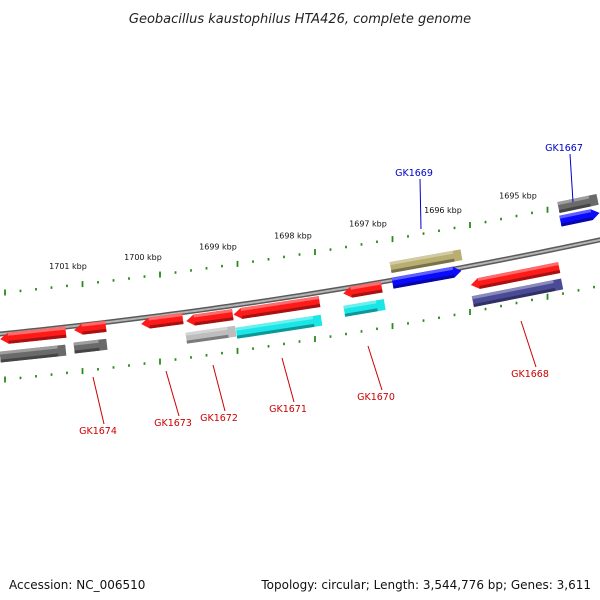 The width and height of the screenshot is (600, 600). I want to click on gene-blue-arrow-edge, so click(579, 218).